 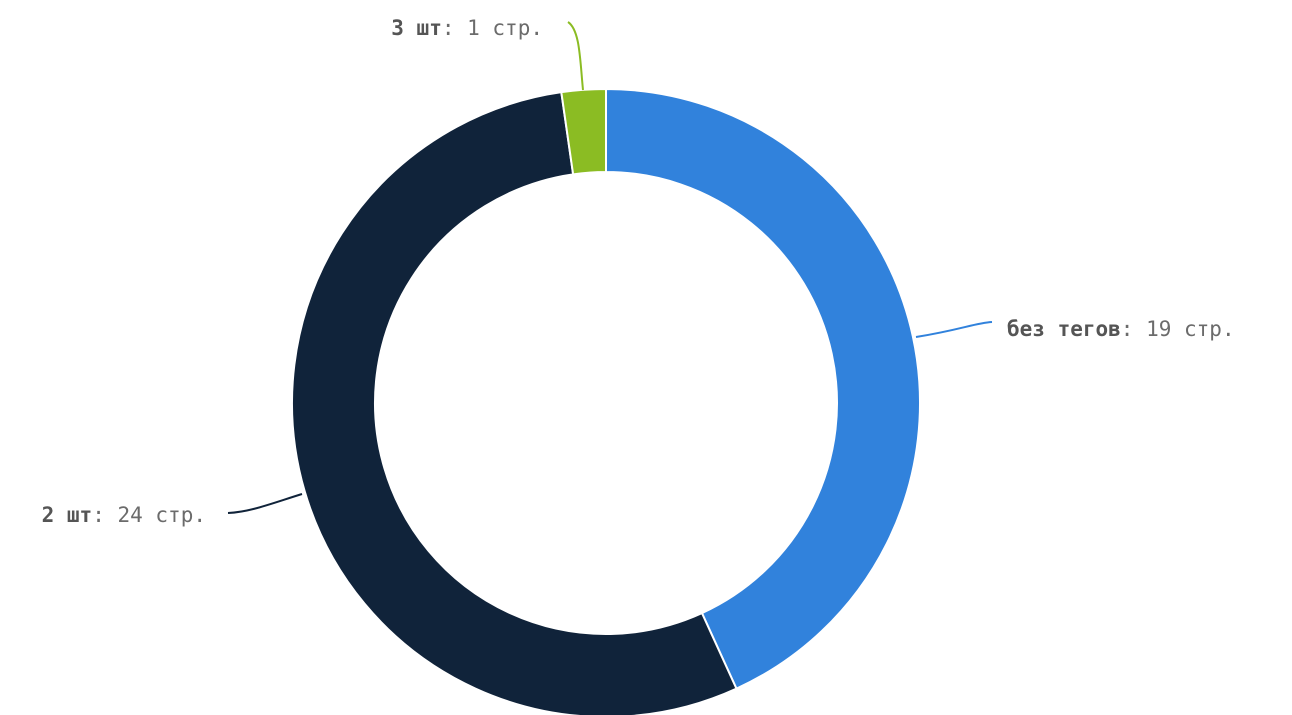 I want to click on slice-label-value: : 1 стр., so click(x=492, y=28).